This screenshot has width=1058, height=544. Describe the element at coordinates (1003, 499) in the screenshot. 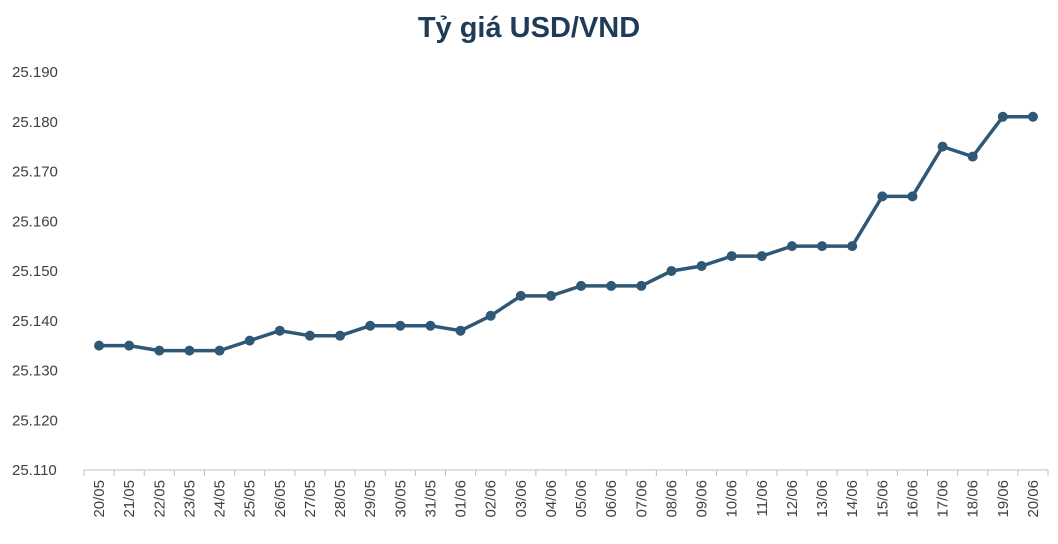

I see `x-tick-label: 19/06` at that location.